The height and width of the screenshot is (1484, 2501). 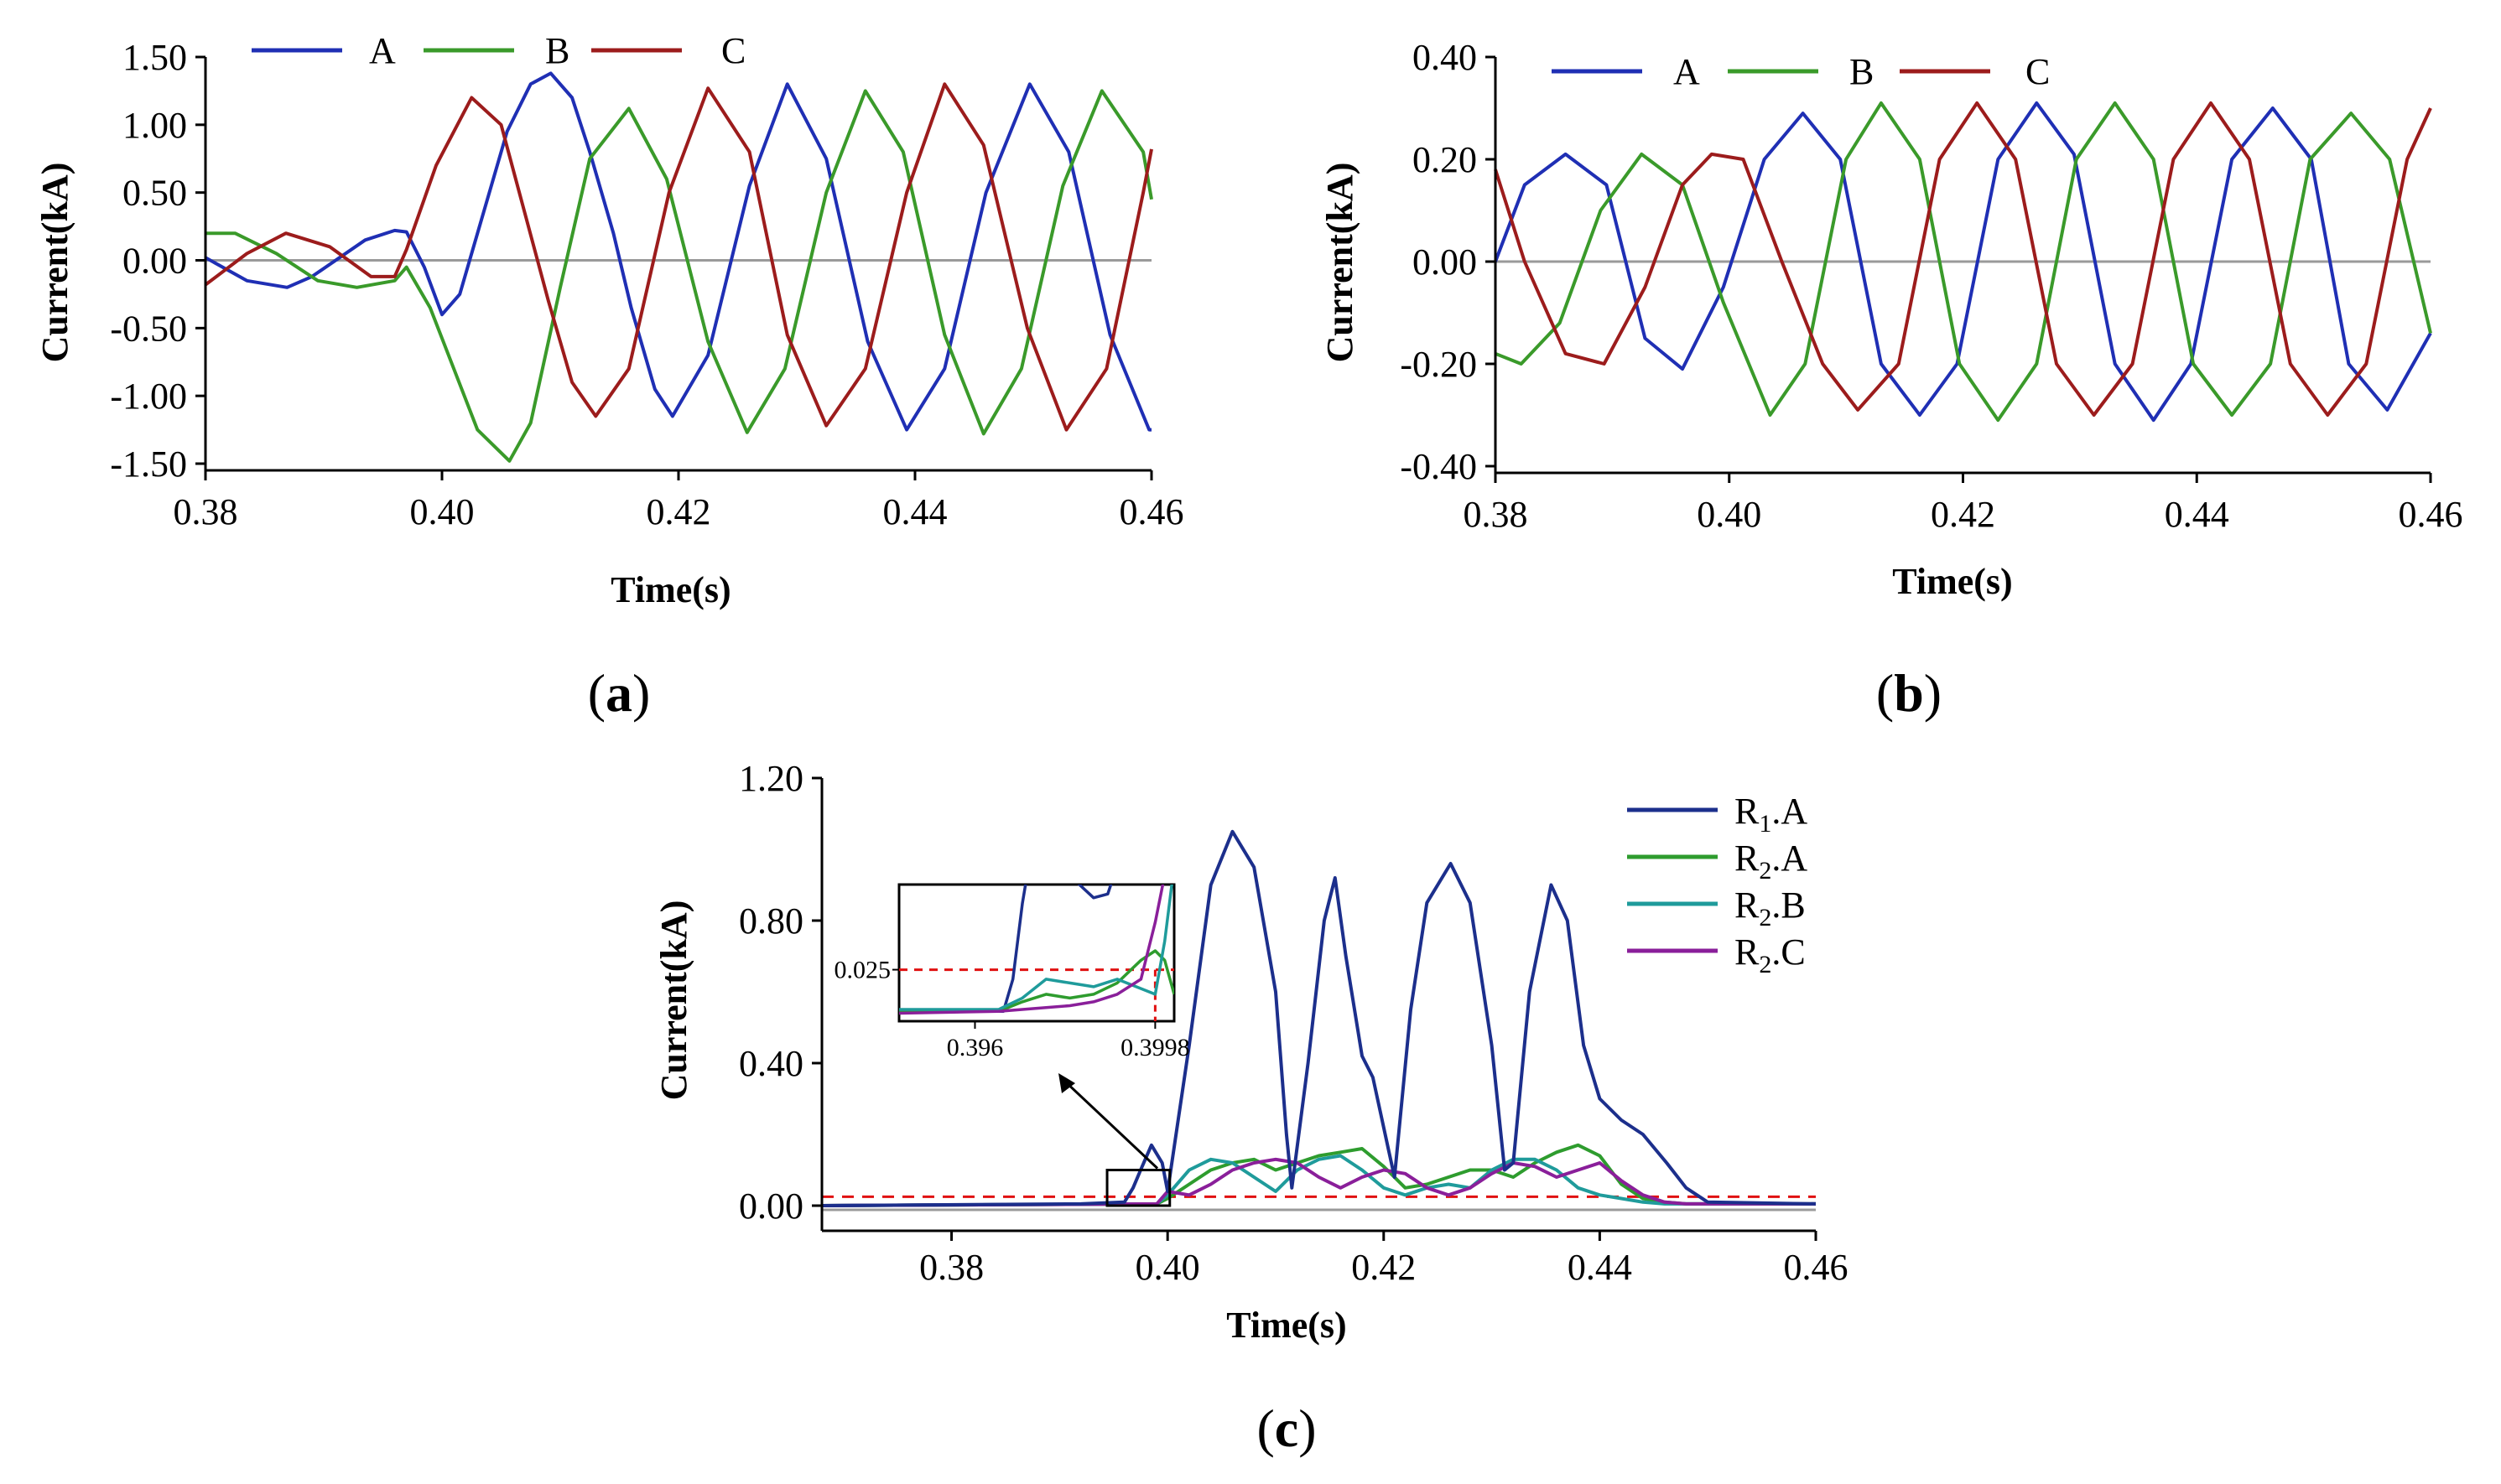 What do you see at coordinates (383, 50) in the screenshot?
I see `legend-a-label-A: A` at bounding box center [383, 50].